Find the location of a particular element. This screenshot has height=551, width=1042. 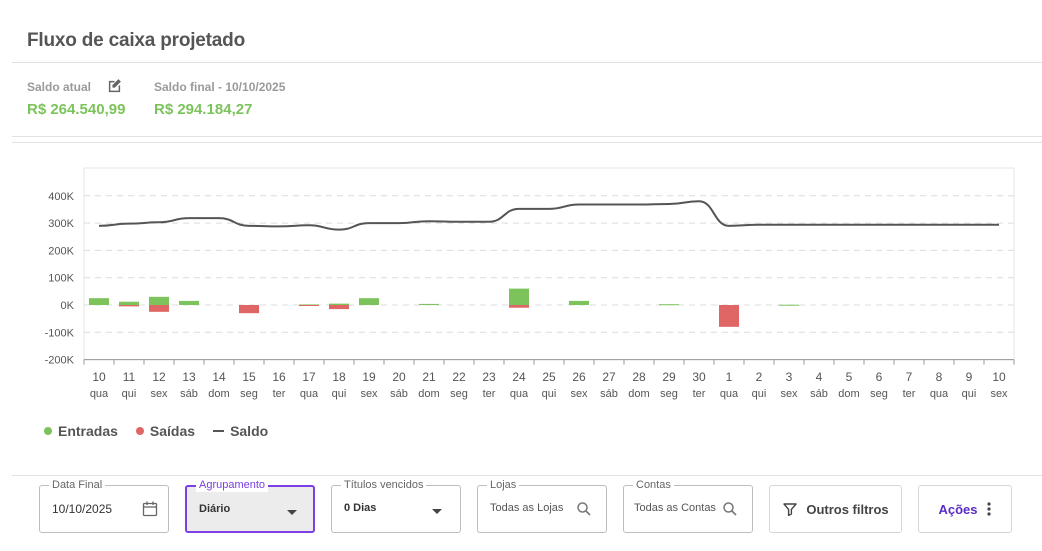

contas-field: Contas Todas as Contas is located at coordinates (688, 505).